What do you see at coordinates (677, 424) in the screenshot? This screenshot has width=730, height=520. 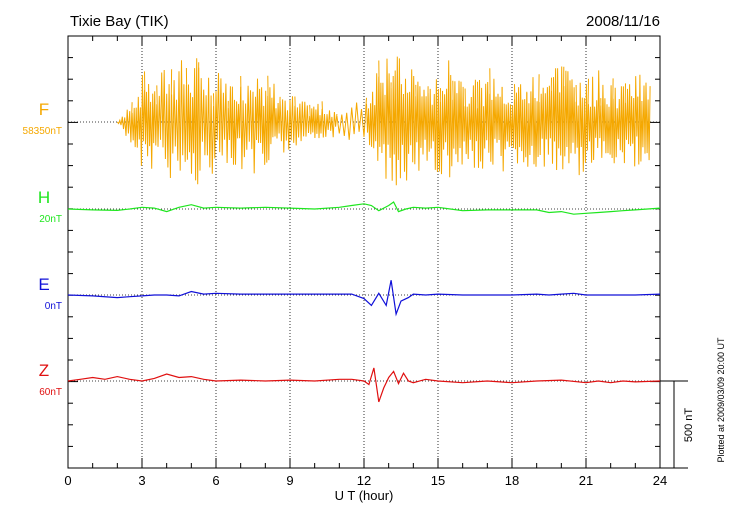 I see `scale-bar: 500 nT` at bounding box center [677, 424].